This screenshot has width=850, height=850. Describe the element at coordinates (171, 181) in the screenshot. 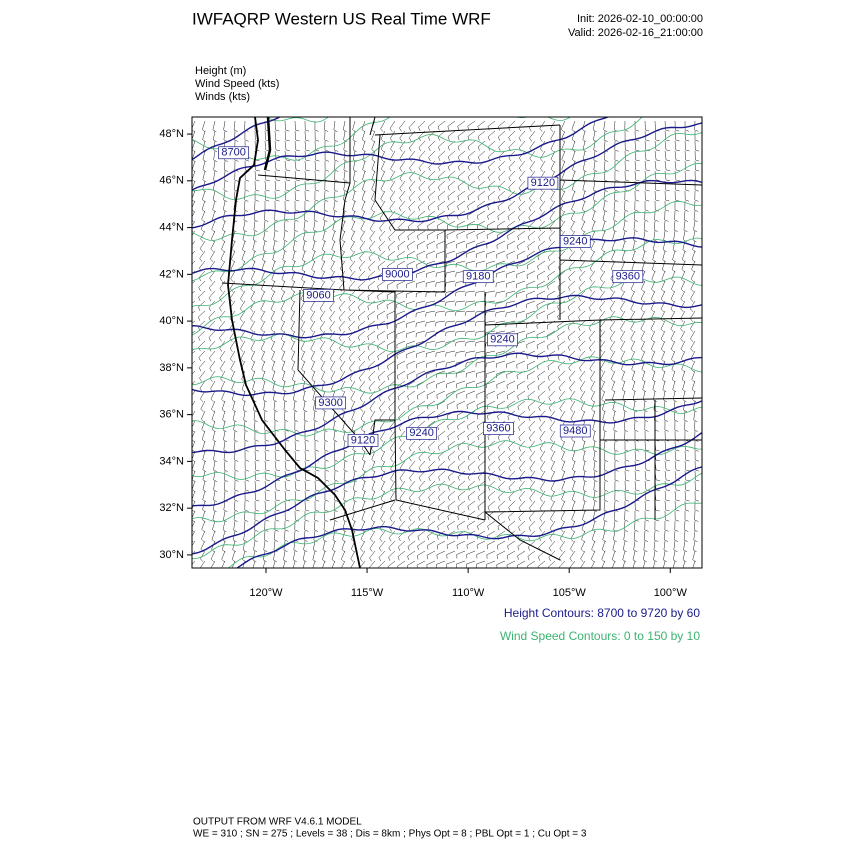

I see `y-tick-label: 46°N` at that location.